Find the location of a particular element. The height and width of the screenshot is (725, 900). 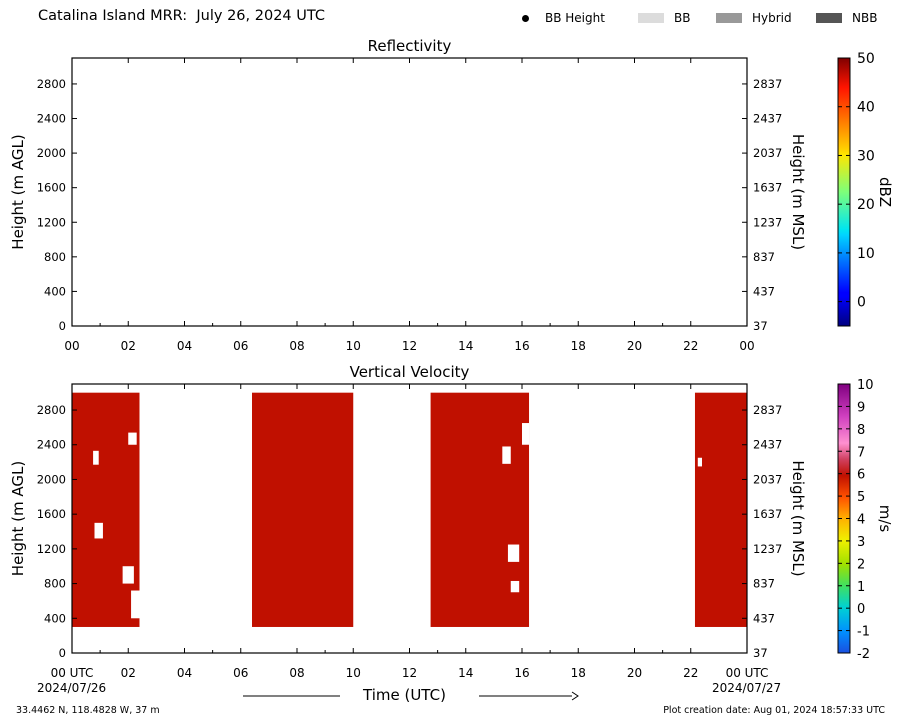

colorbar-tick-label: -2 is located at coordinates (863, 654).